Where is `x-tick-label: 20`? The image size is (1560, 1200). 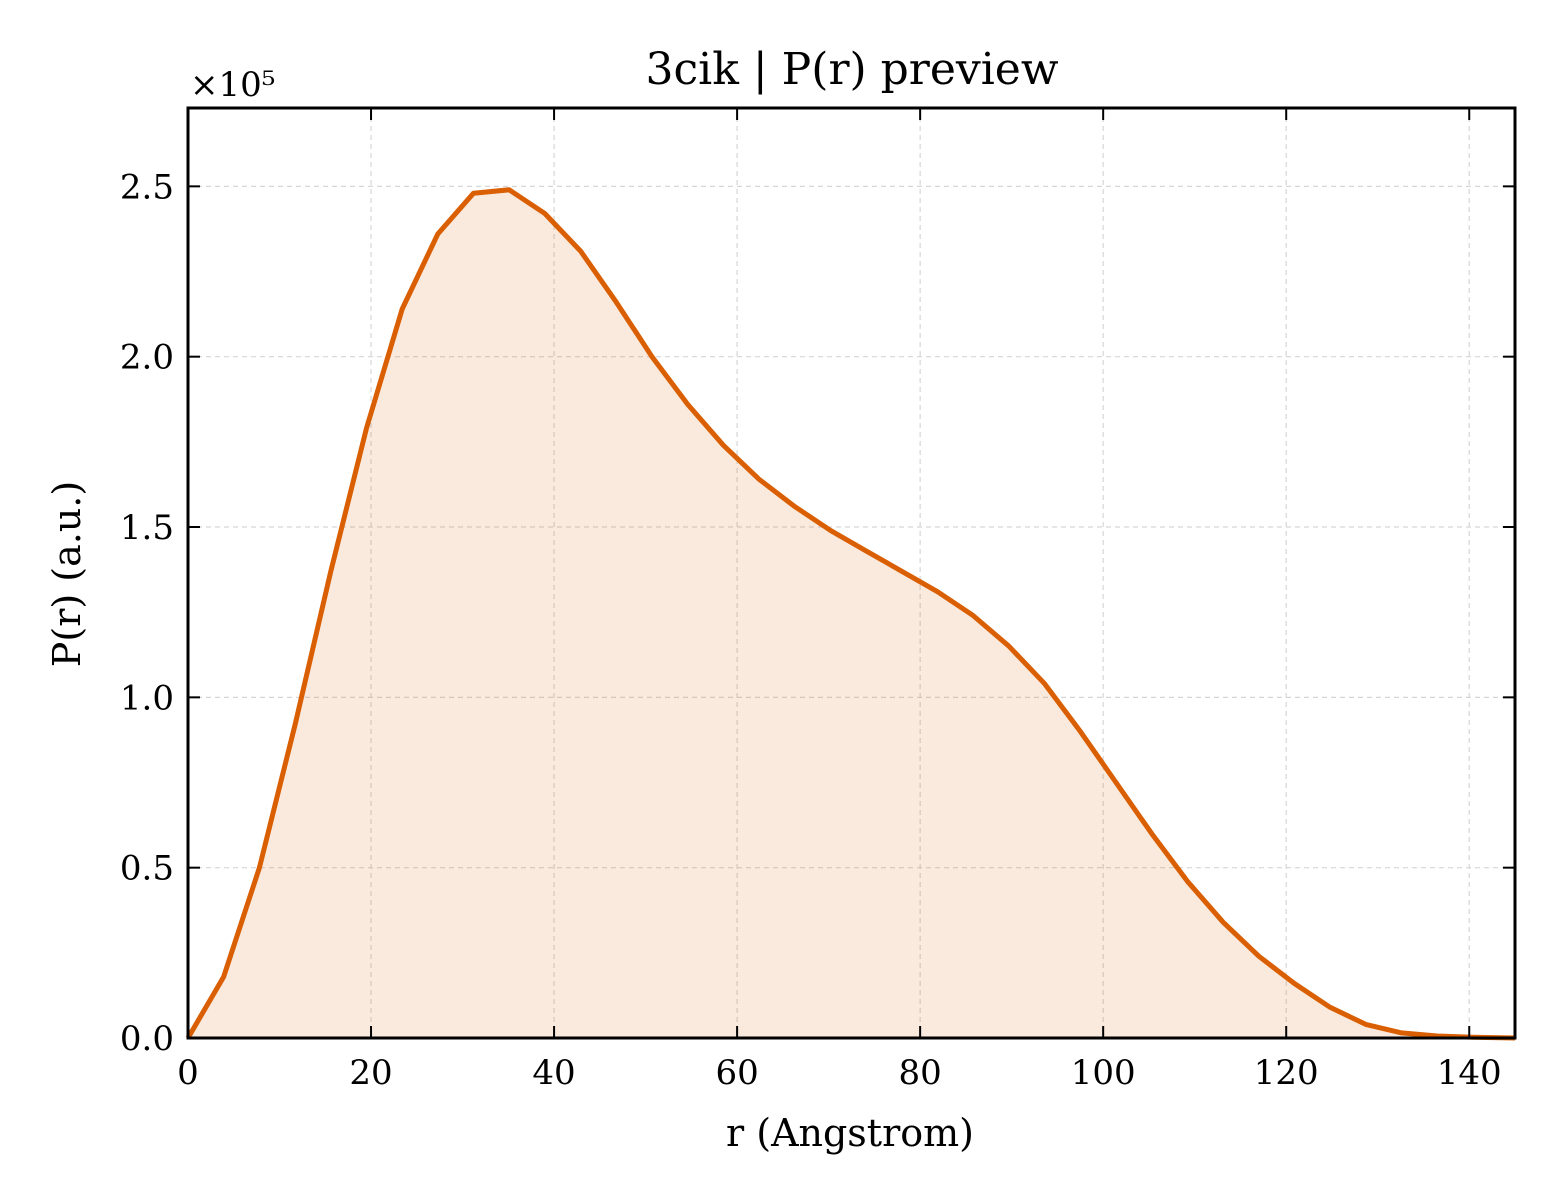
x-tick-label: 20 is located at coordinates (370, 1073).